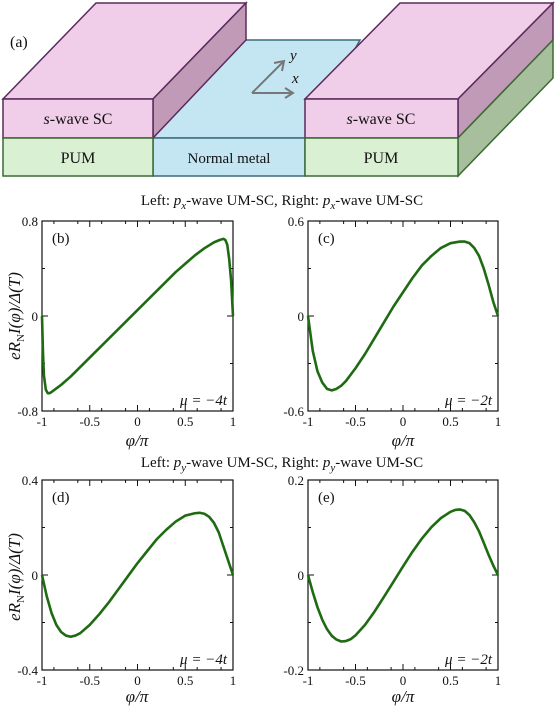 Image resolution: width=556 pixels, height=707 pixels. What do you see at coordinates (30, 221) in the screenshot?
I see `y-tick-label: 0.8` at bounding box center [30, 221].